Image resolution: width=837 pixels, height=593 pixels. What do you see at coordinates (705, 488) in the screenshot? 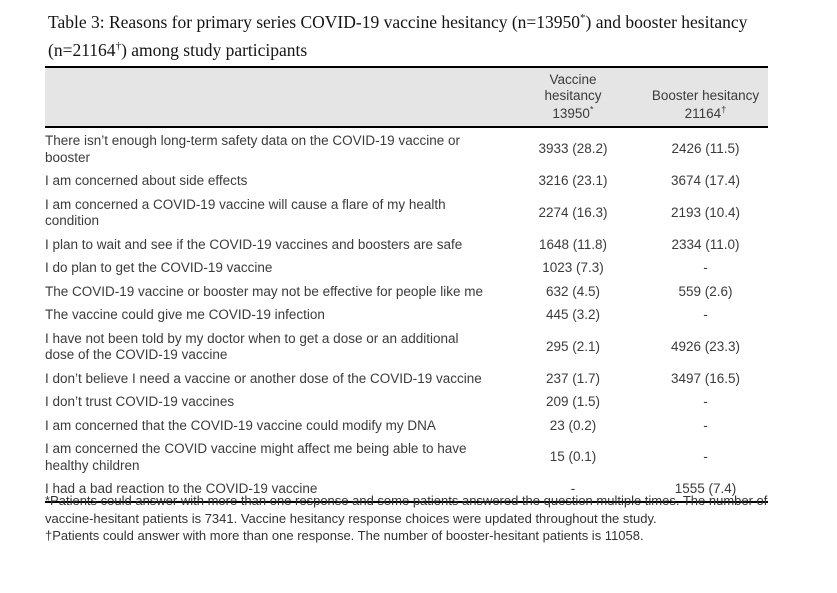
I see `booster-count-cell: 1555 (7.4)` at bounding box center [705, 488].